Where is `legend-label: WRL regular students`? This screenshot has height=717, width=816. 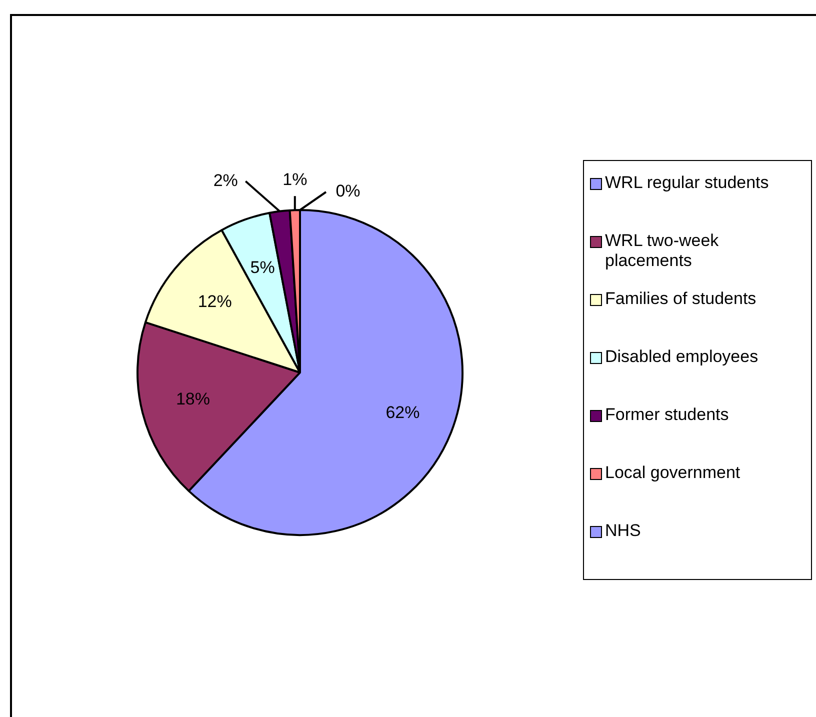
legend-label: WRL regular students is located at coordinates (687, 183).